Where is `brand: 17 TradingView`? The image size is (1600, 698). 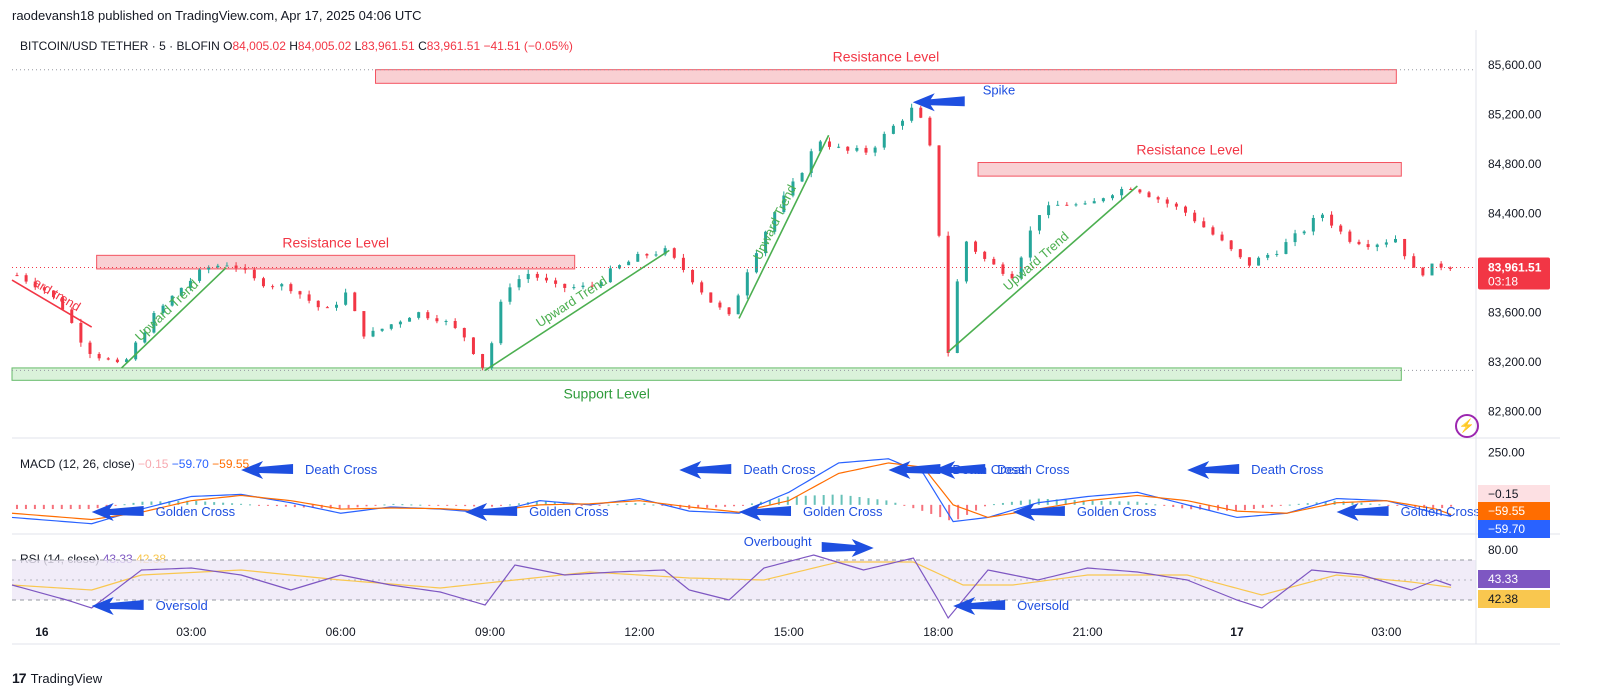
brand: 17 TradingView is located at coordinates (57, 678).